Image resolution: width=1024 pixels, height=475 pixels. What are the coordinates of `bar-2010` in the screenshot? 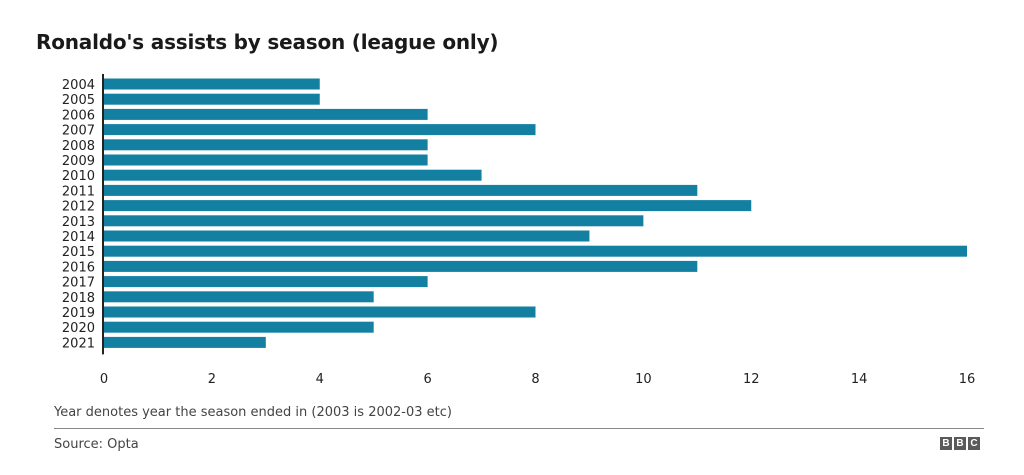 It's located at (293, 175).